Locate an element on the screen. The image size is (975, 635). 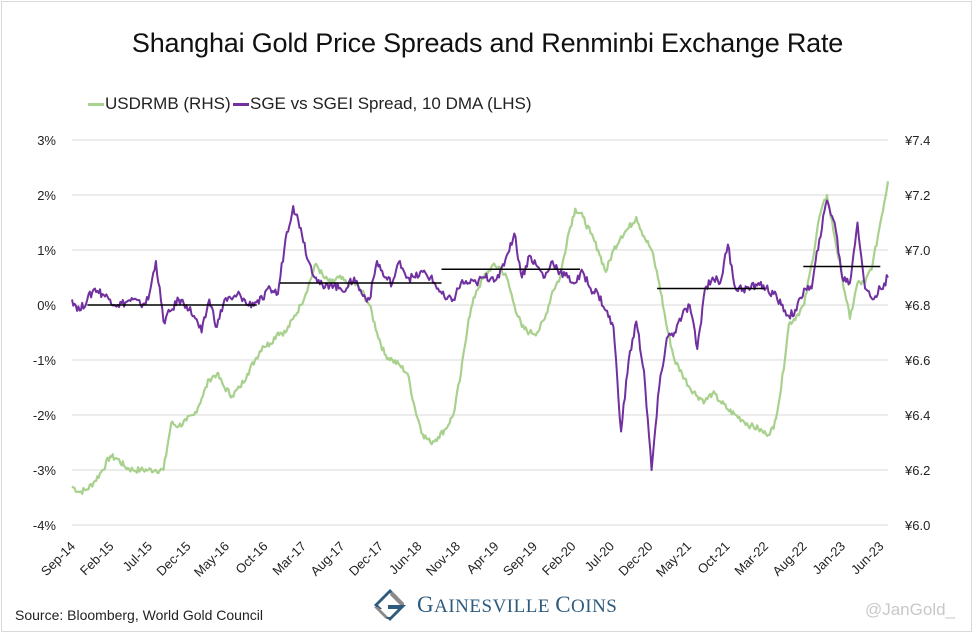
x-tick-label: Feb-20 is located at coordinates (559, 559).